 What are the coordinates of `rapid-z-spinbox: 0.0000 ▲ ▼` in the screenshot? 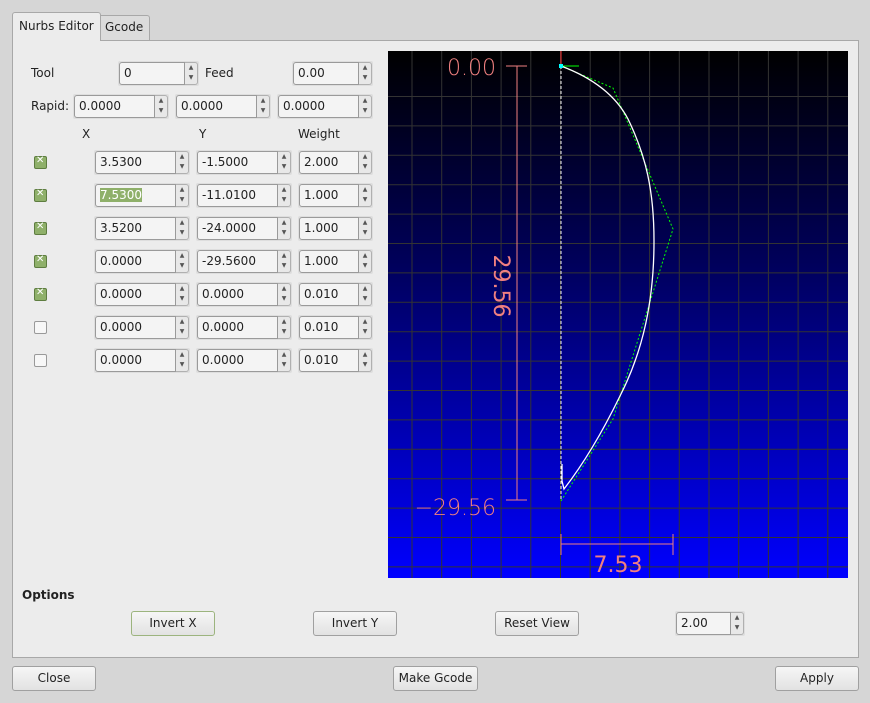 It's located at (325, 106).